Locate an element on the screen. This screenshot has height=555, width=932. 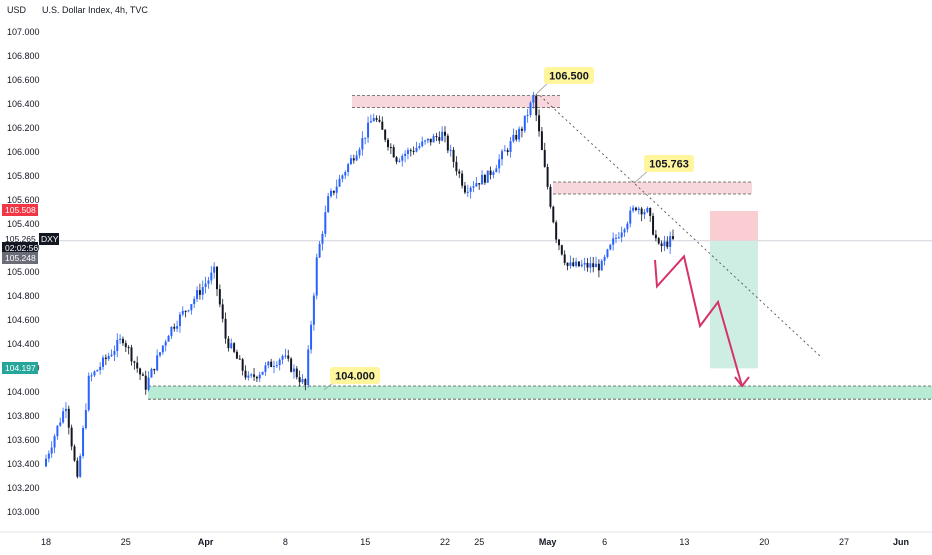
currency-label: USD is located at coordinates (17, 10).